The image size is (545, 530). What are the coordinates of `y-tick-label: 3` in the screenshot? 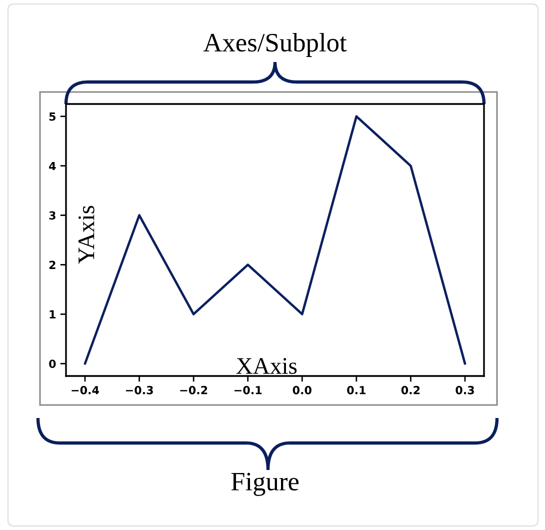 It's located at (52, 215).